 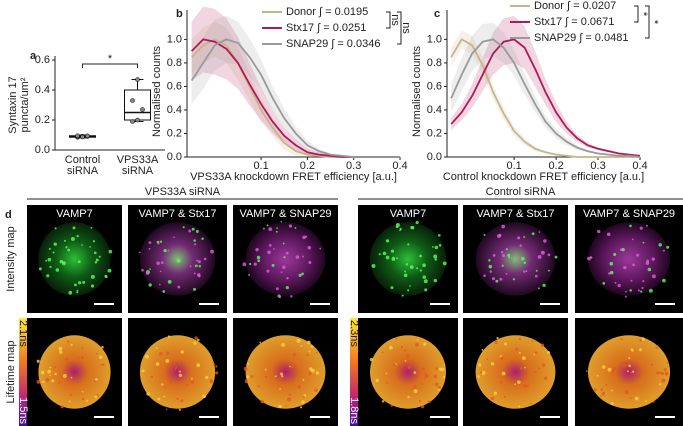 I want to click on y-tick-label: 1.0, so click(x=174, y=39).